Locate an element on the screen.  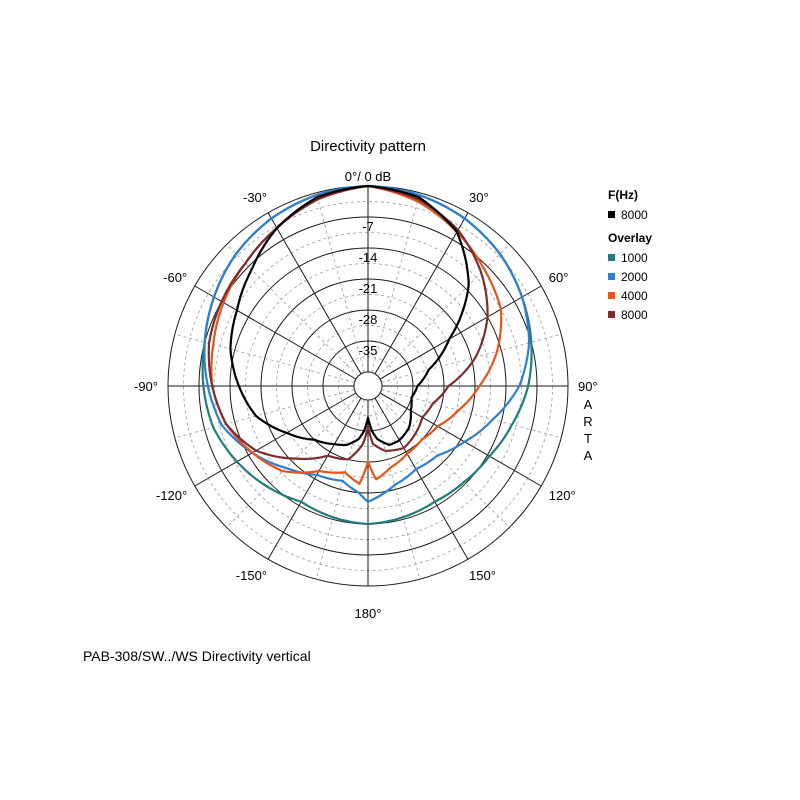
series-8000-primary is located at coordinates (349, 315).